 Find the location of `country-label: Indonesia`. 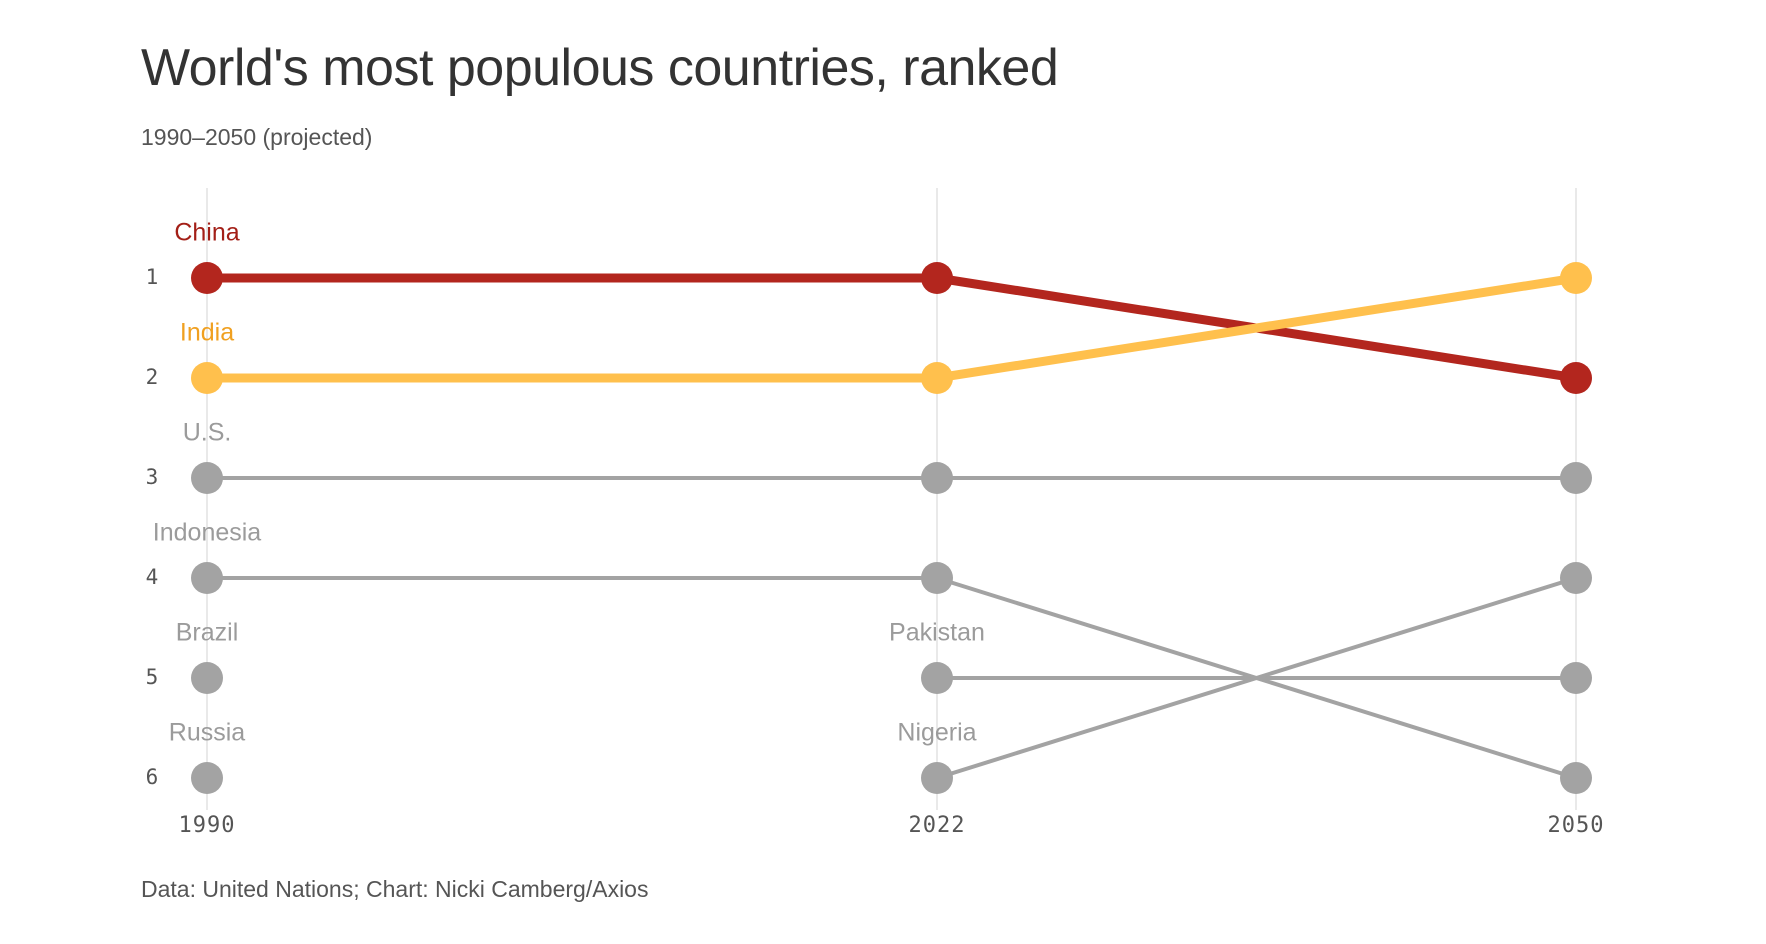

country-label: Indonesia is located at coordinates (207, 533).